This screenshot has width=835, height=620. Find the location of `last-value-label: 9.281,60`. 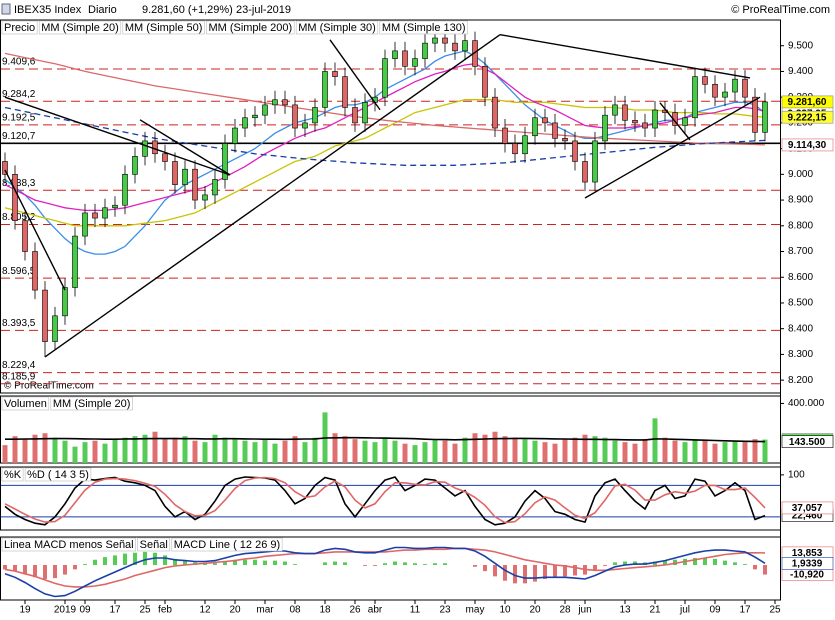

last-value-label: 9.281,60 is located at coordinates (807, 102).